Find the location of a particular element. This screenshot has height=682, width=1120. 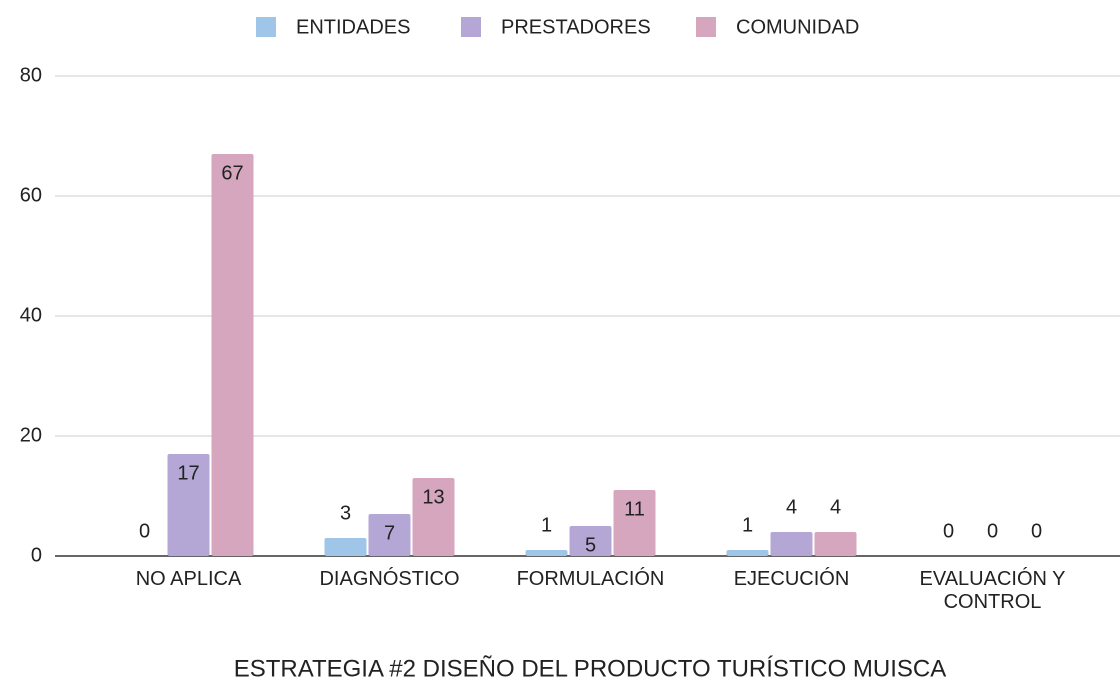

x-tick-label: DIAGNÓSTICO is located at coordinates (389, 579).